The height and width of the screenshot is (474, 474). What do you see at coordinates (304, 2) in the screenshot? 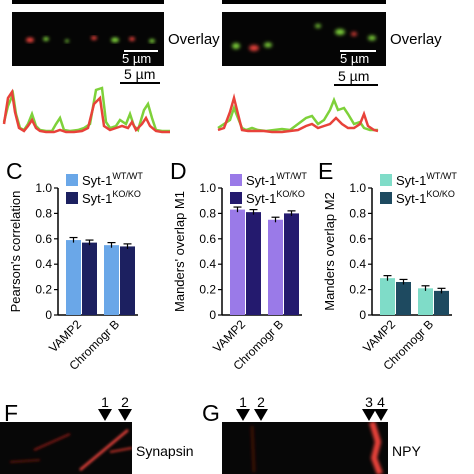
I see `top-bar-right` at bounding box center [304, 2].